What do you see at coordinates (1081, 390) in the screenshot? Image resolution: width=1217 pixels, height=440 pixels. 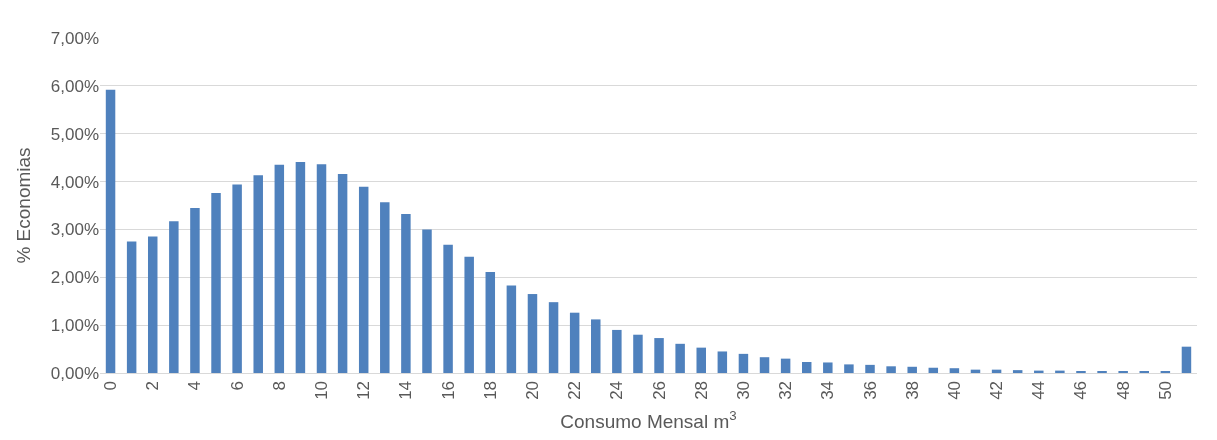 I see `x-tick-label: 46` at bounding box center [1081, 390].